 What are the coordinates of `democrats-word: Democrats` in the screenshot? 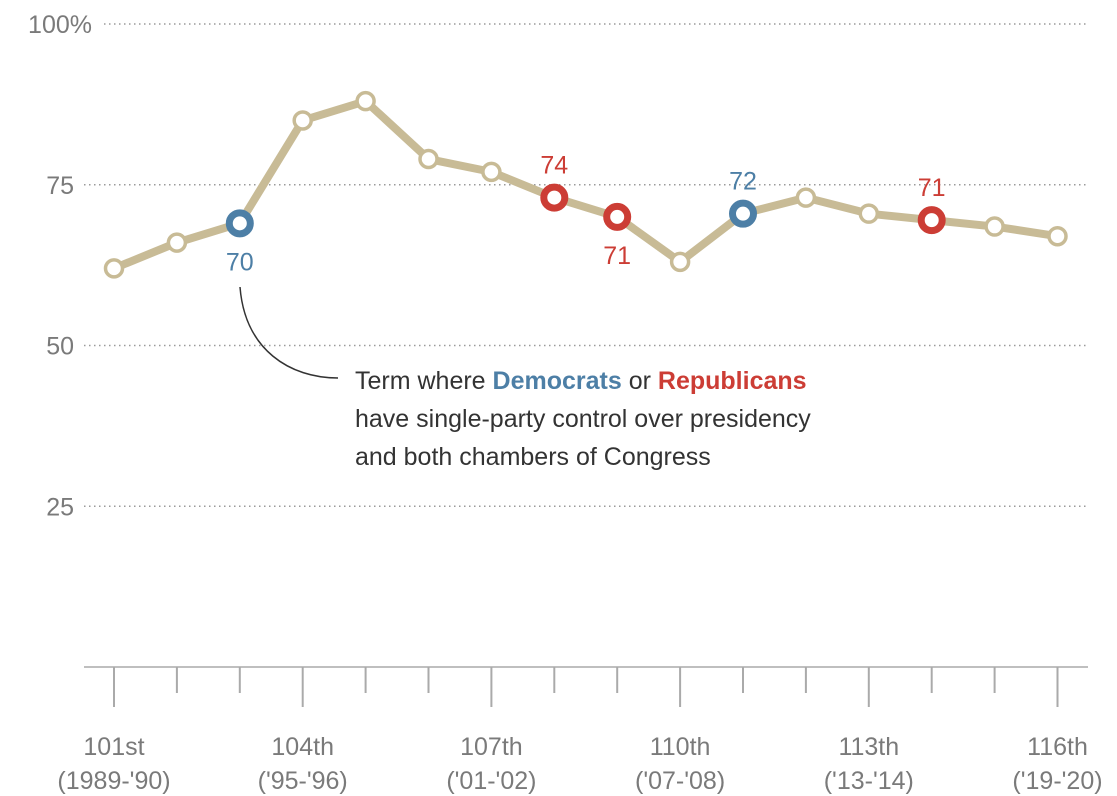 It's located at (557, 381).